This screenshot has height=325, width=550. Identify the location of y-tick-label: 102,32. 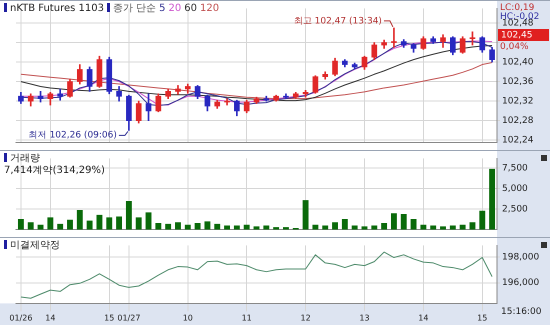
(518, 101).